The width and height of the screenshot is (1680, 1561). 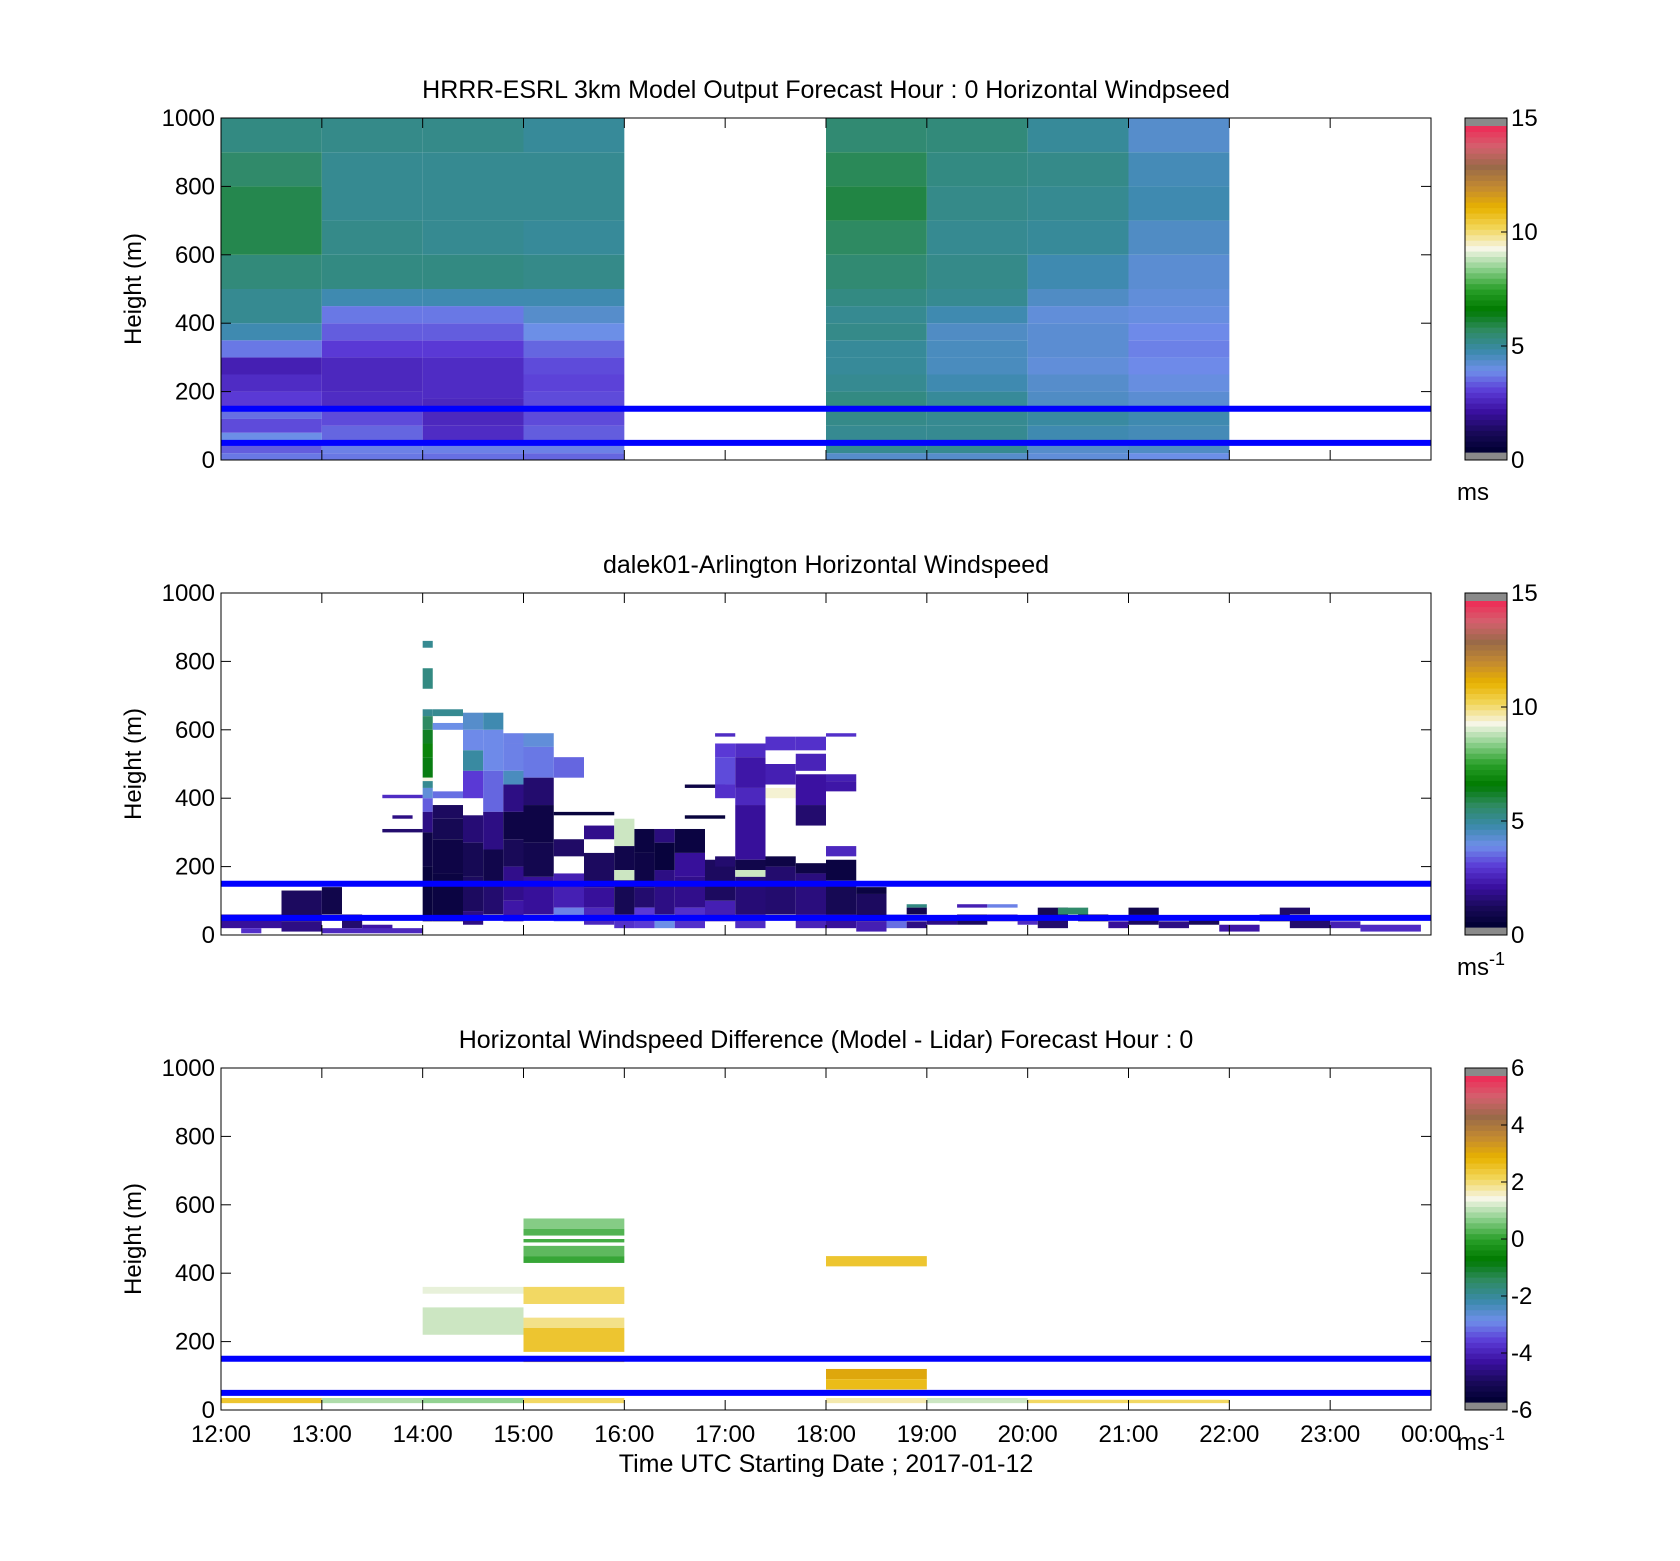 I want to click on colorbar-tick-label: 0, so click(x=1517, y=460).